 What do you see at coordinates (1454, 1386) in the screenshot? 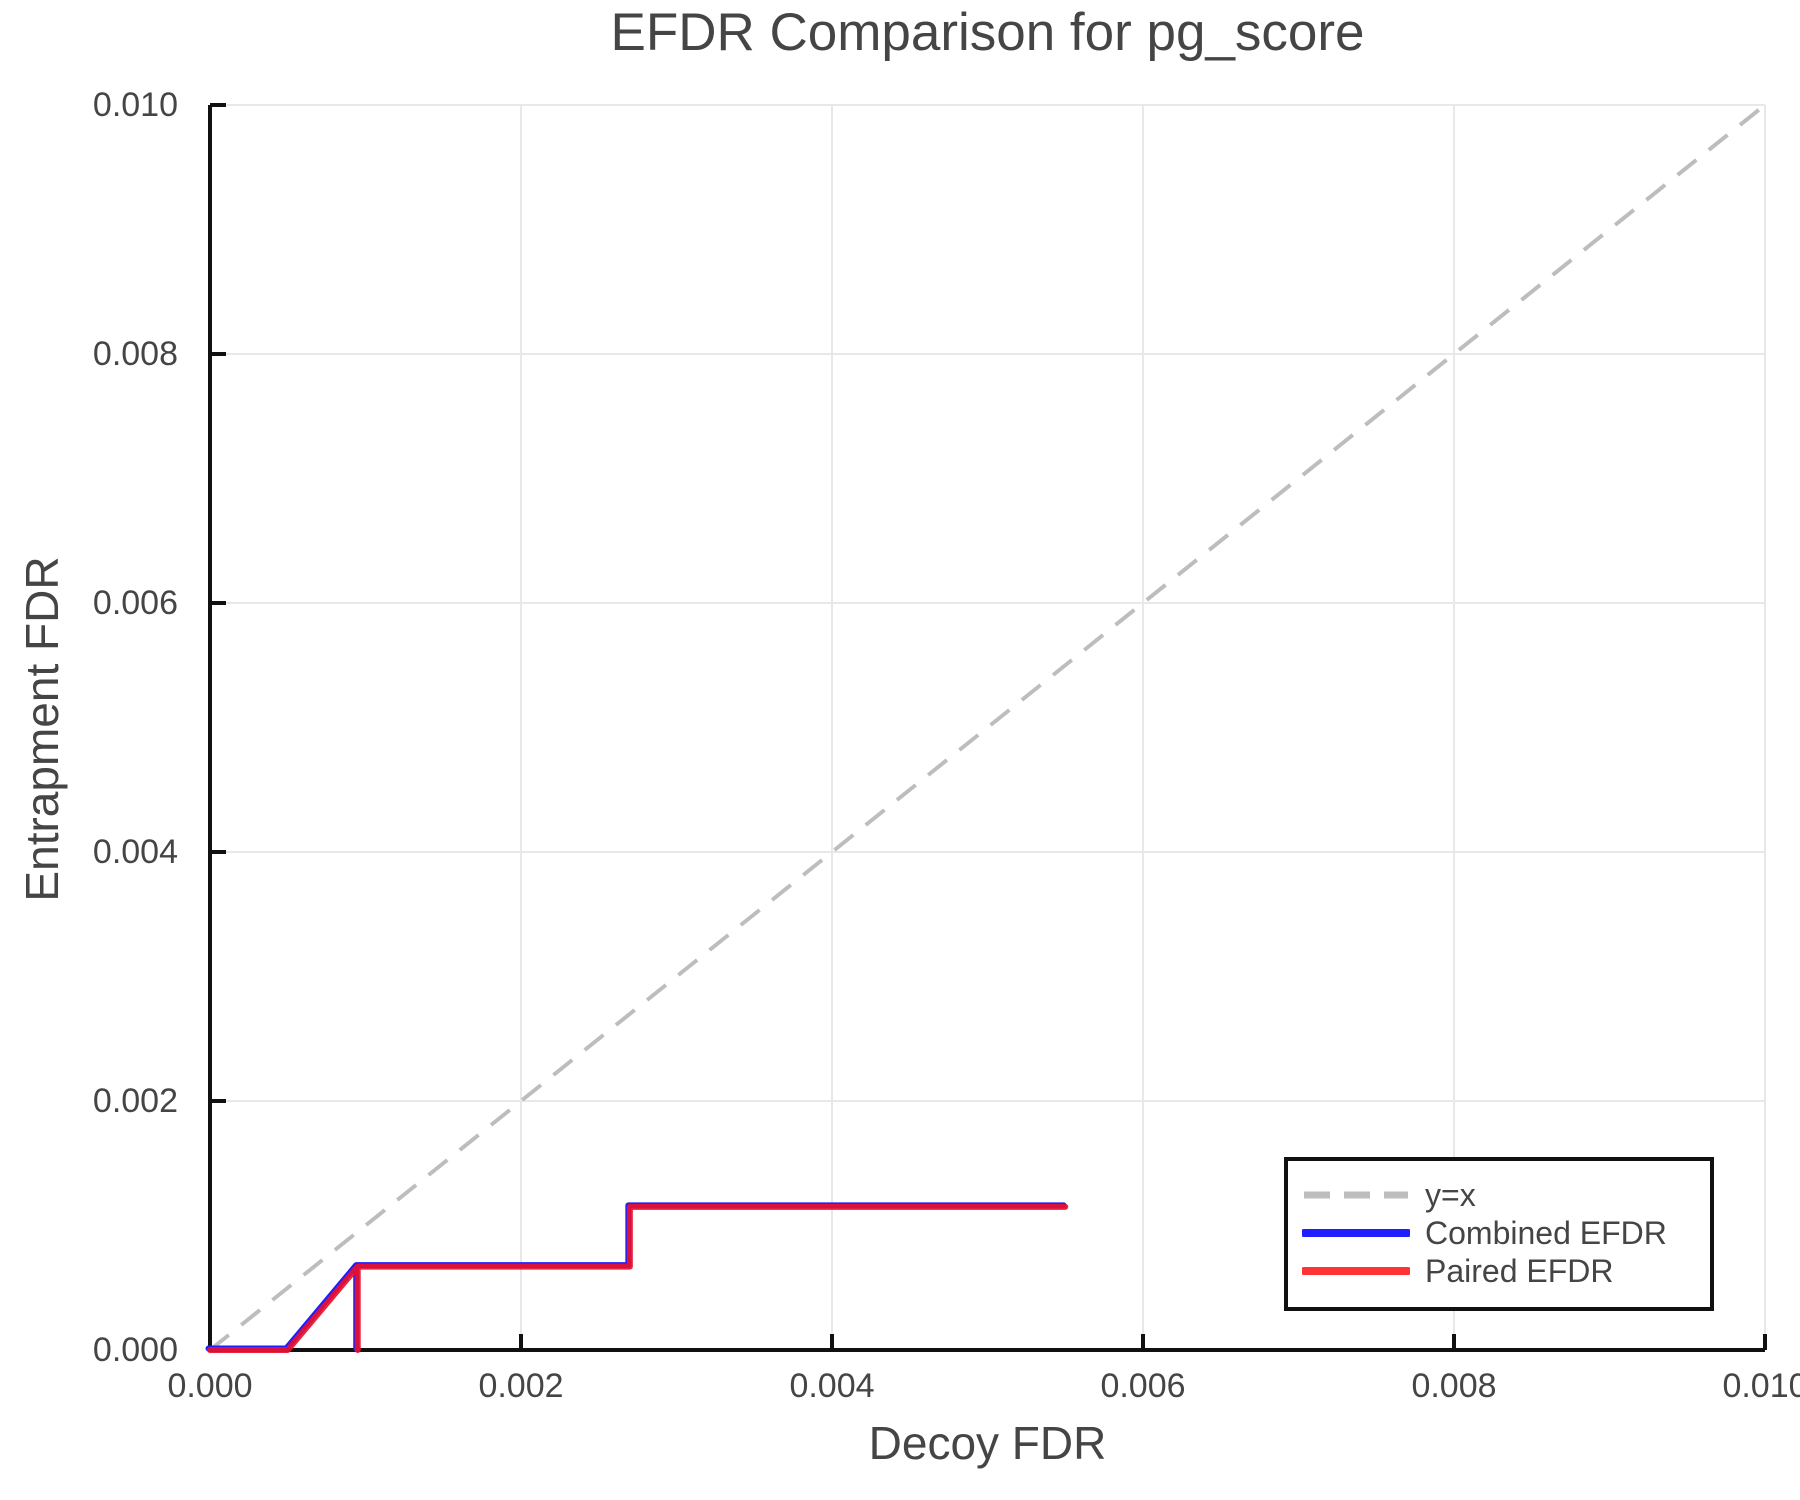
I see `x-tick-label: 0.008` at bounding box center [1454, 1386].